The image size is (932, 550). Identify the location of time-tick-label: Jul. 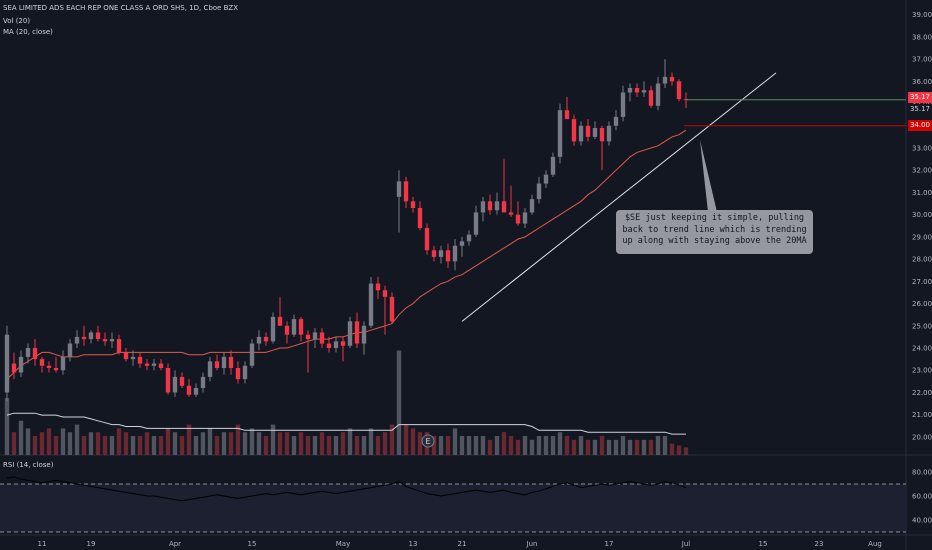
(686, 544).